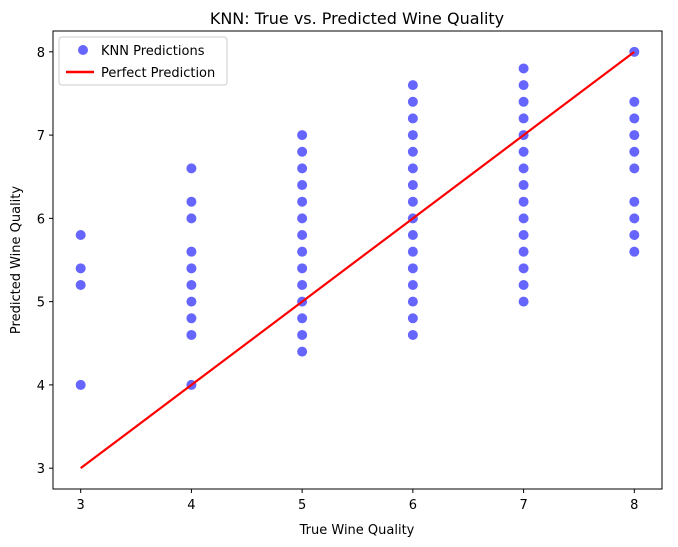 The image size is (678, 547). I want to click on y-tick-label: 7, so click(41, 136).